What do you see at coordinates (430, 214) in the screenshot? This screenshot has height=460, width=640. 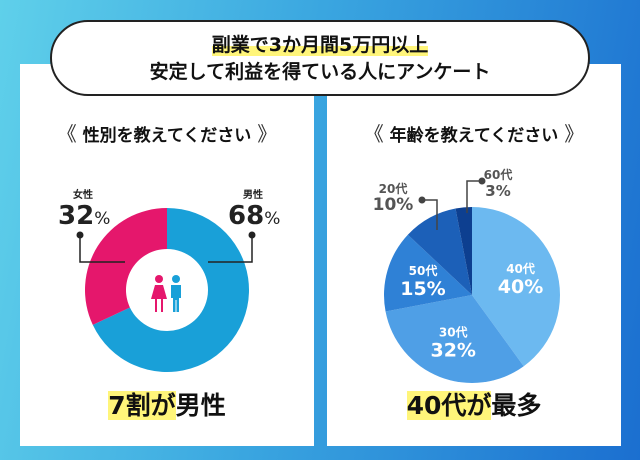 I see `leader-20s-line` at bounding box center [430, 214].